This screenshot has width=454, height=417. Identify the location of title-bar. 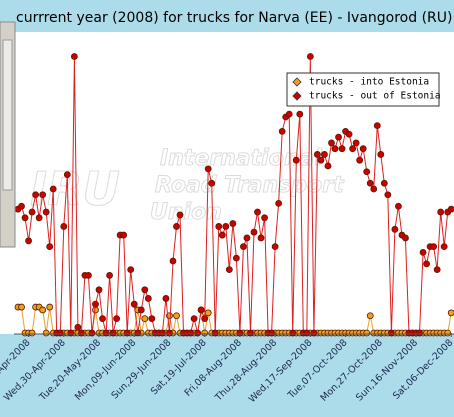
(227, 16).